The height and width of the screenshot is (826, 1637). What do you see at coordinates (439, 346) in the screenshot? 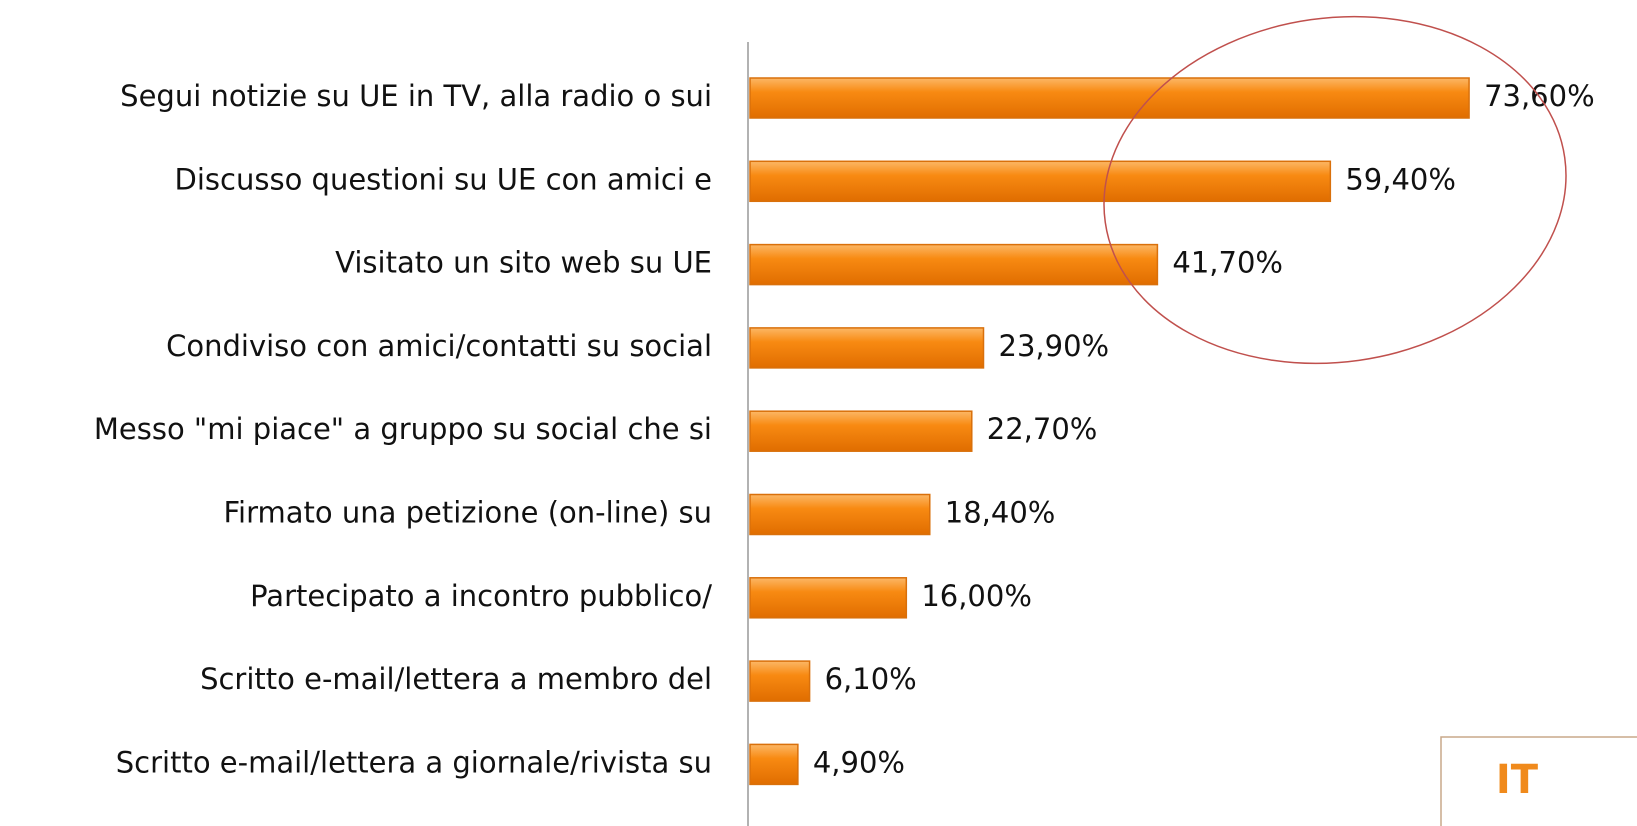
I see `category-label: Condiviso con amici/contatti su social` at bounding box center [439, 346].